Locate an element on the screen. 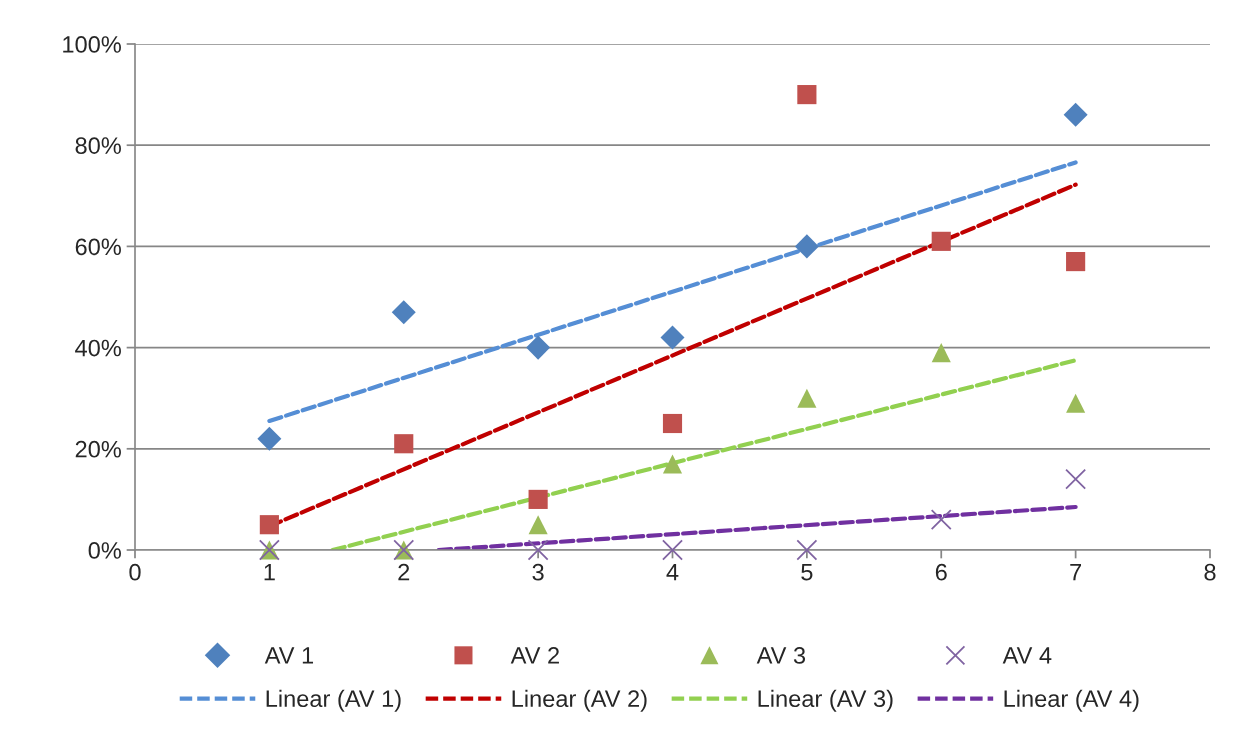  y-tick-label: 20% is located at coordinates (98, 449).